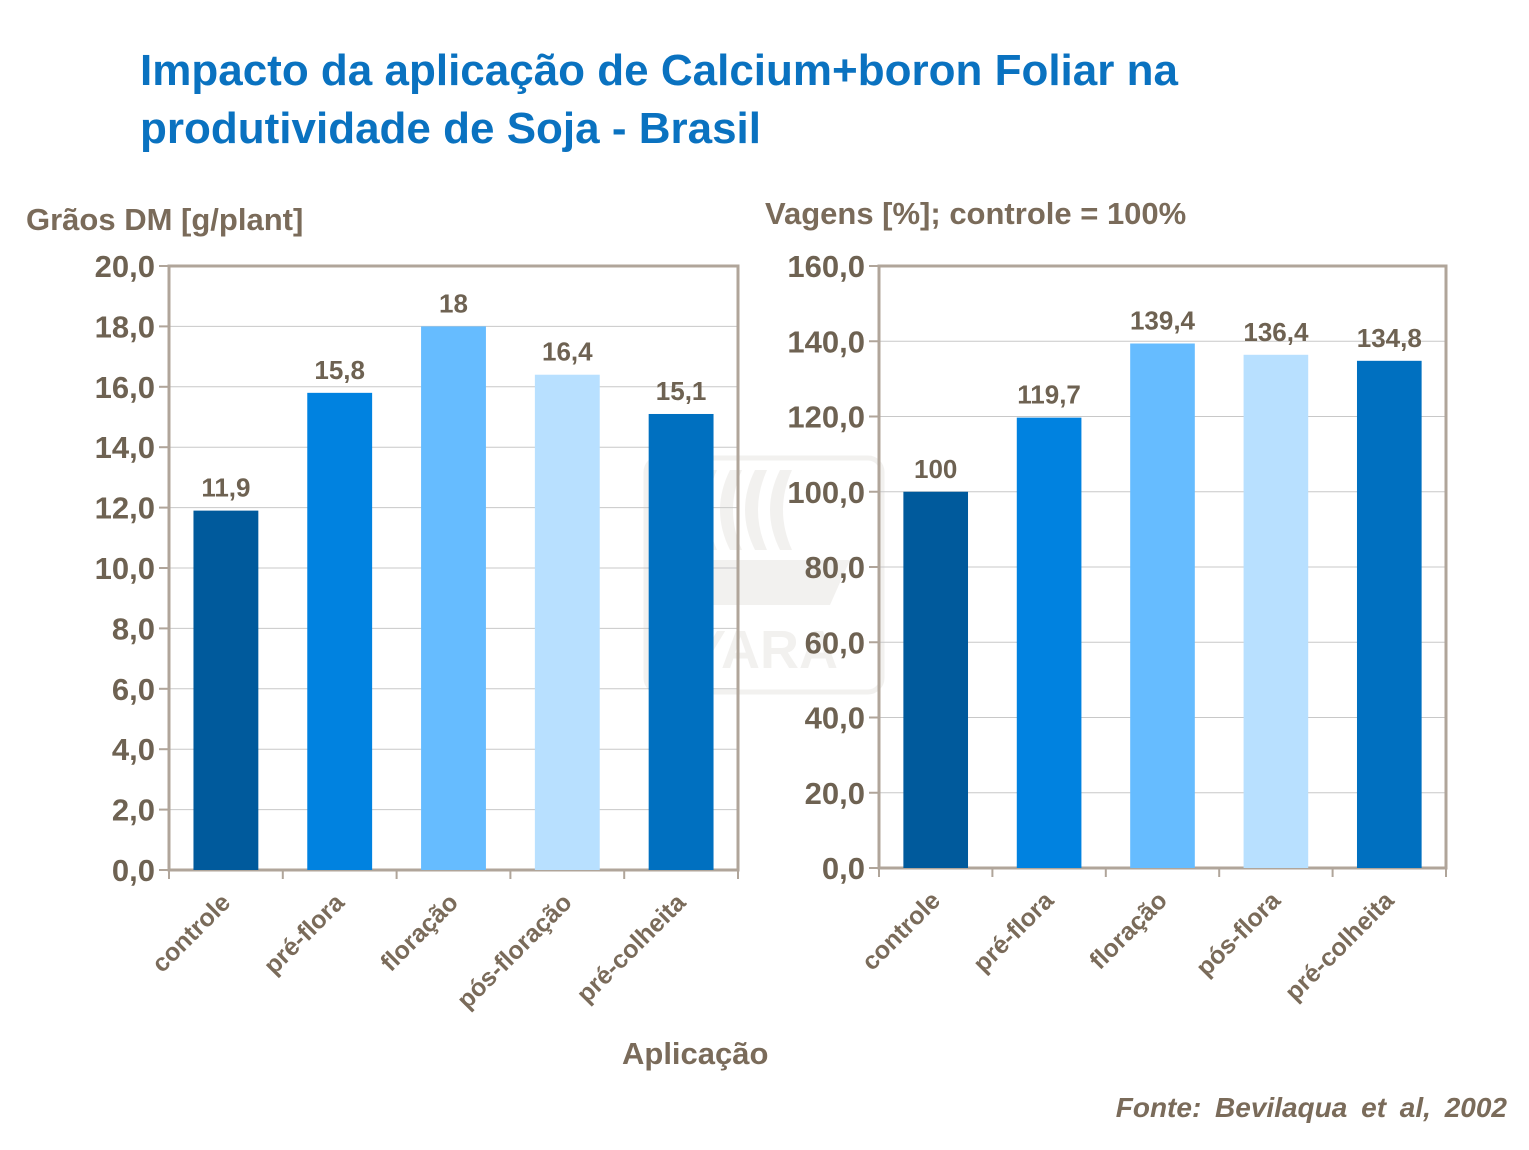  What do you see at coordinates (631, 948) in the screenshot?
I see `left-chart-category-label: pré-colheita` at bounding box center [631, 948].